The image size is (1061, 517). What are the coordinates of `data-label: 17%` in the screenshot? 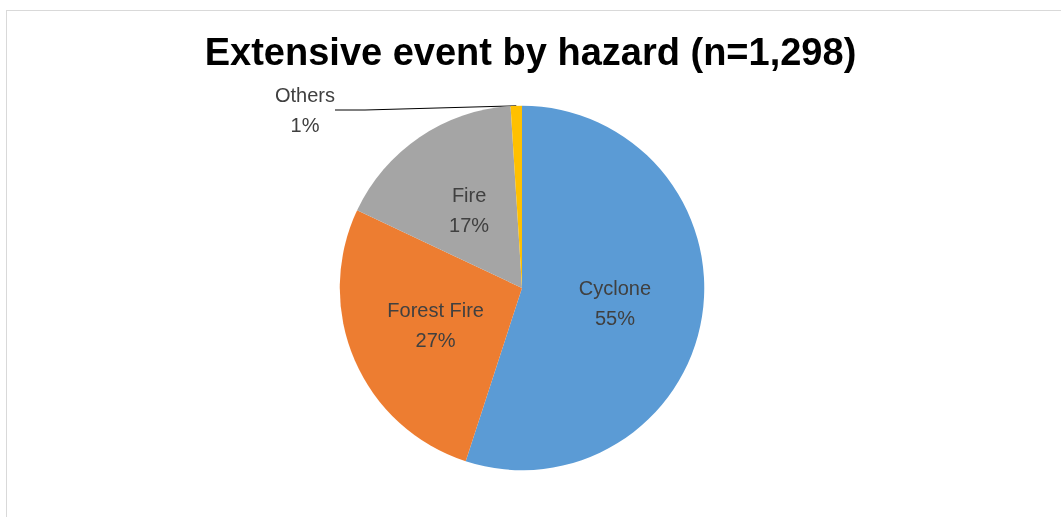 It's located at (469, 225).